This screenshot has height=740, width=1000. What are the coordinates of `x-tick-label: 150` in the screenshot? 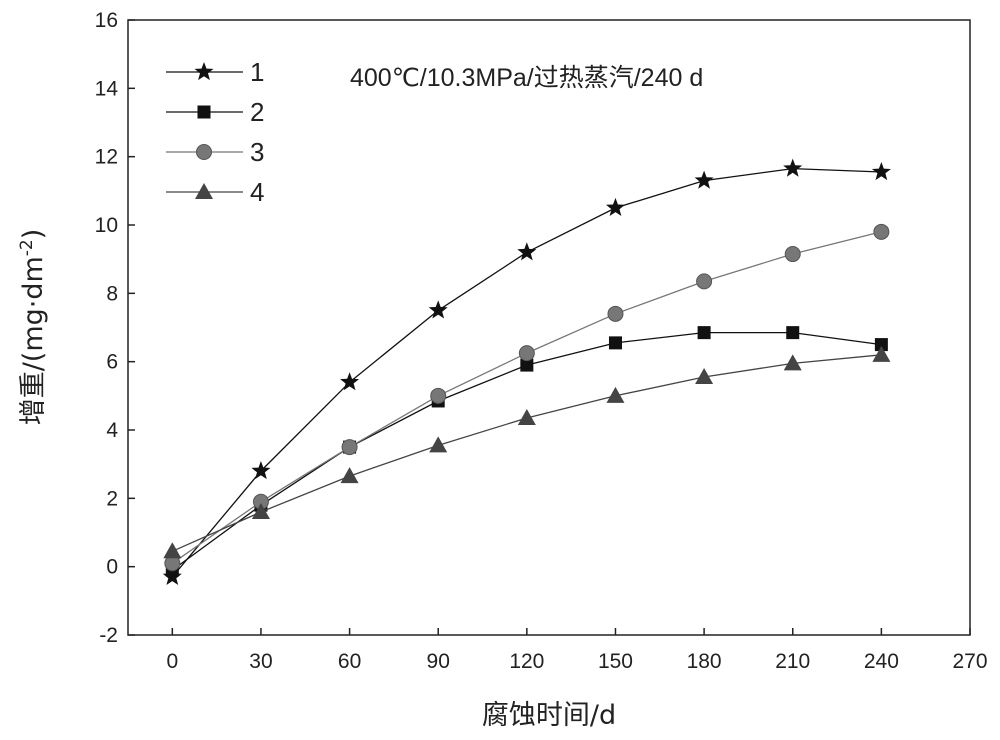 It's located at (615, 661).